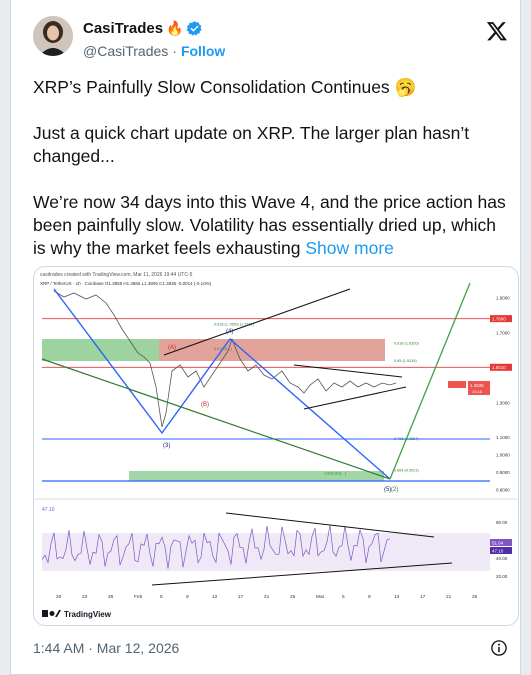  Describe the element at coordinates (106, 648) in the screenshot. I see `tweet-timestamp: 1:44 AM · Mar 12, 2026` at that location.